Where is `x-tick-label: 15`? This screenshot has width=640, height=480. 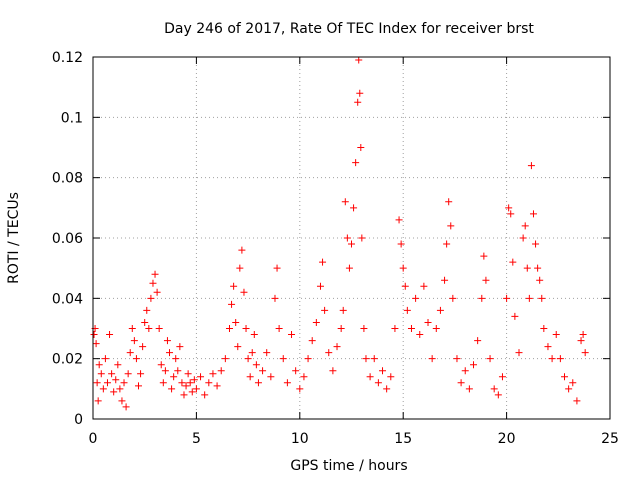 x-tick-label: 15 is located at coordinates (403, 439).